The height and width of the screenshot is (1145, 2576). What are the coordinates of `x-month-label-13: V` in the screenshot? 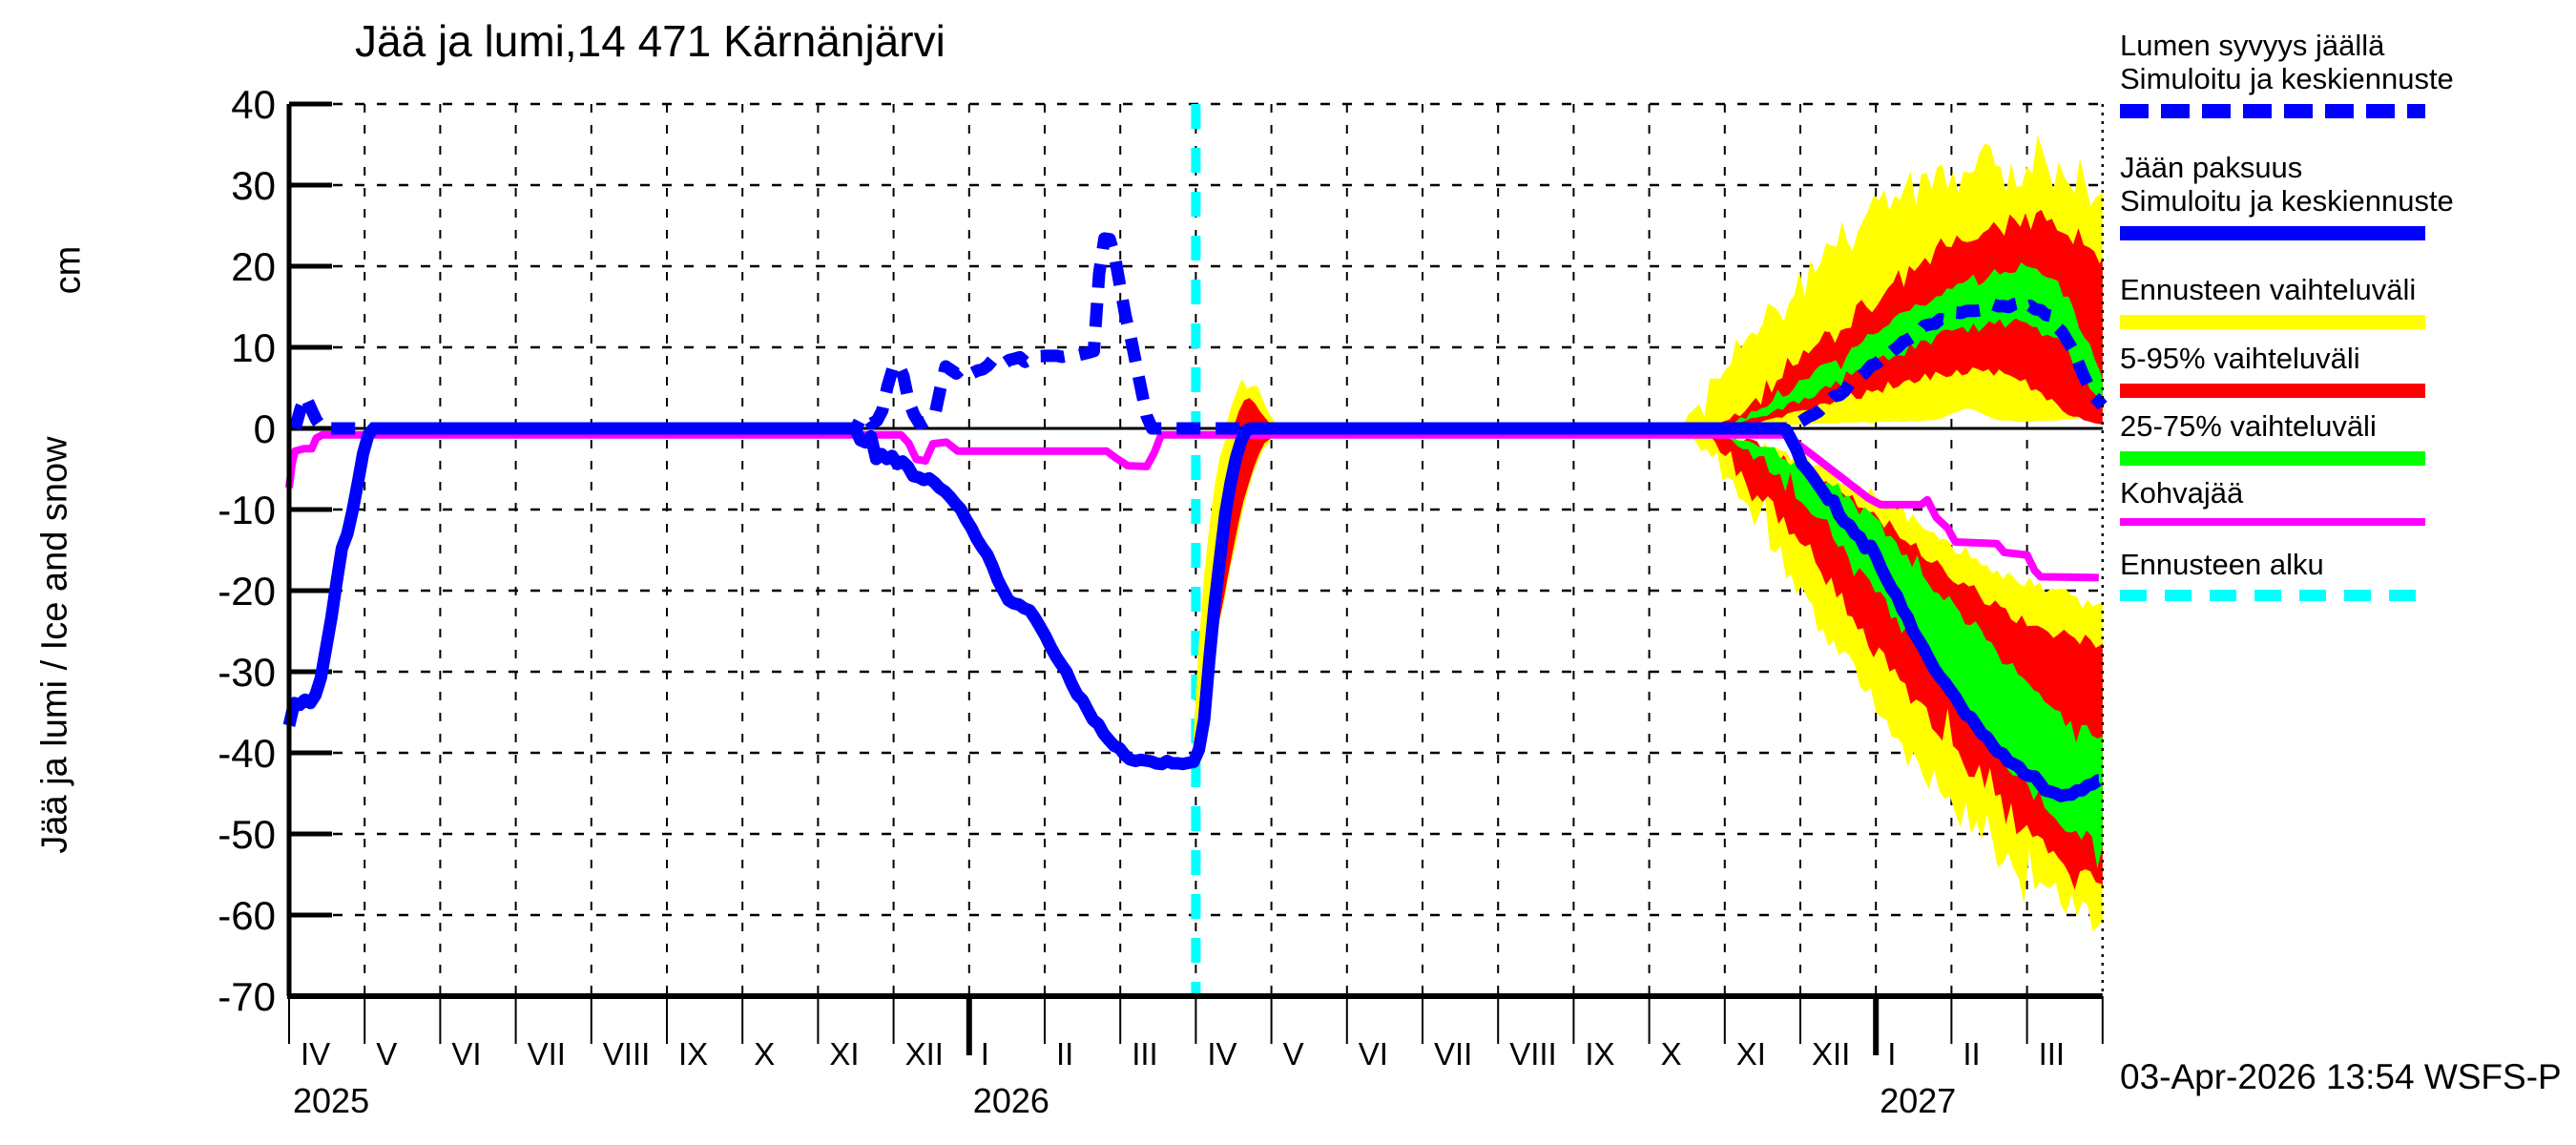 It's located at (1293, 1054).